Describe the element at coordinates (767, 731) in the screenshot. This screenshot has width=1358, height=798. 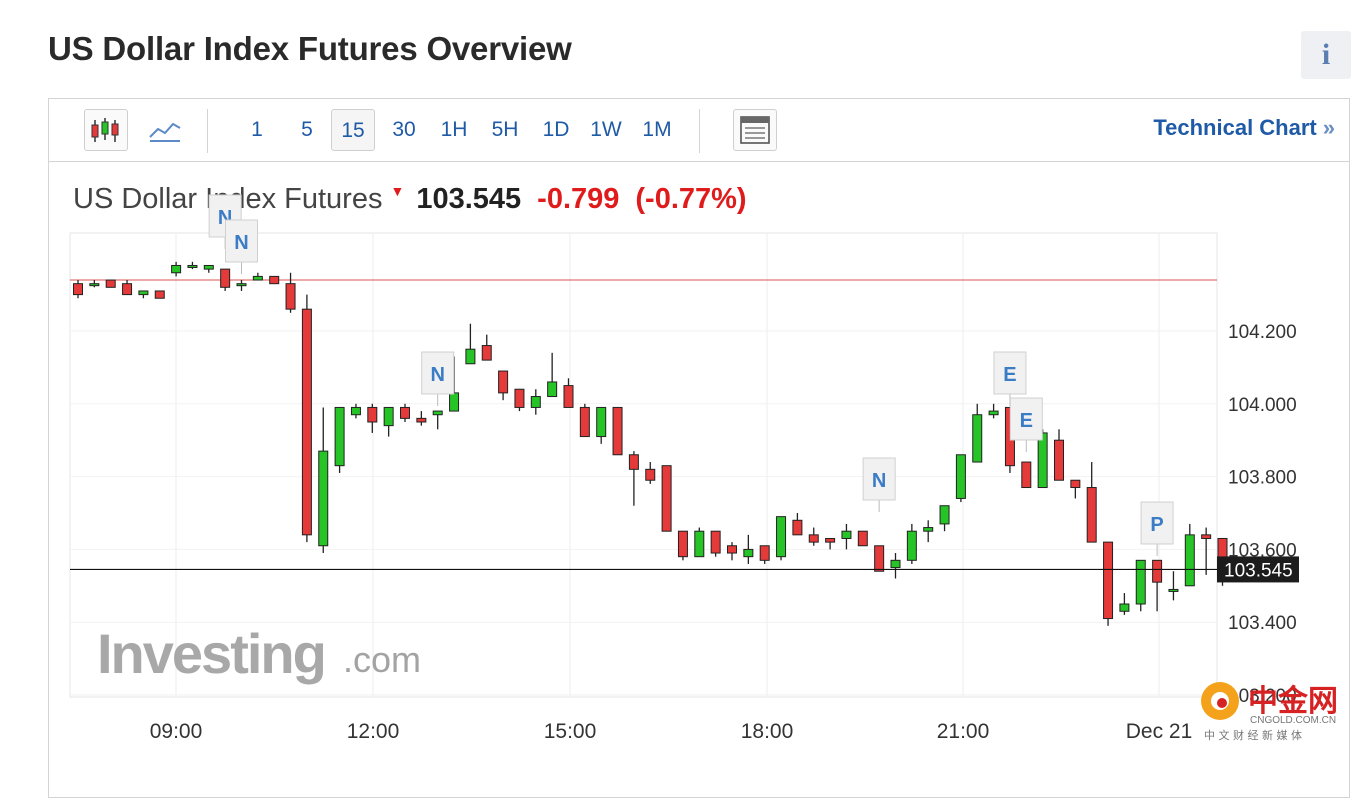
I see `x-tick-label: 18:00` at that location.